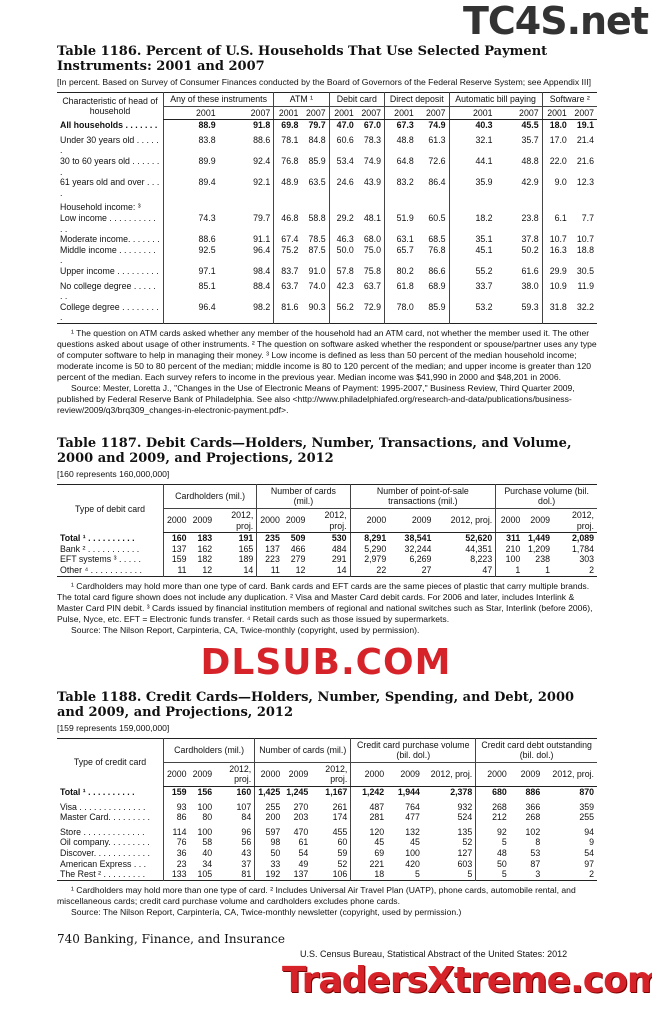  Describe the element at coordinates (400, 312) in the screenshot. I see `data-cell: 78.0` at that location.